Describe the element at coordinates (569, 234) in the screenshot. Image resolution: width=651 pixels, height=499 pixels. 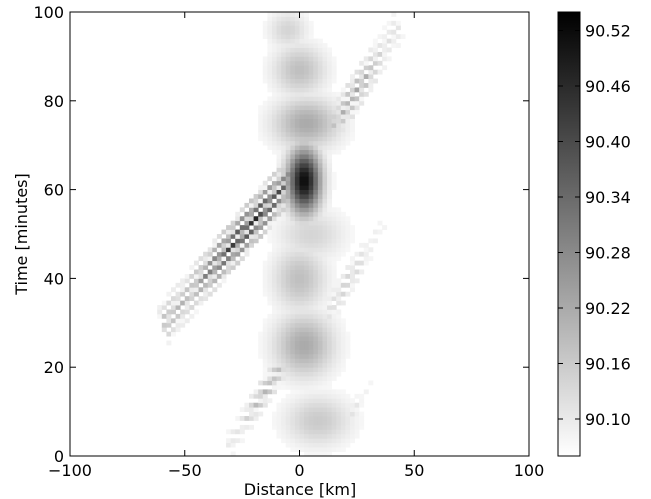
I see `colorbar-frame` at that location.